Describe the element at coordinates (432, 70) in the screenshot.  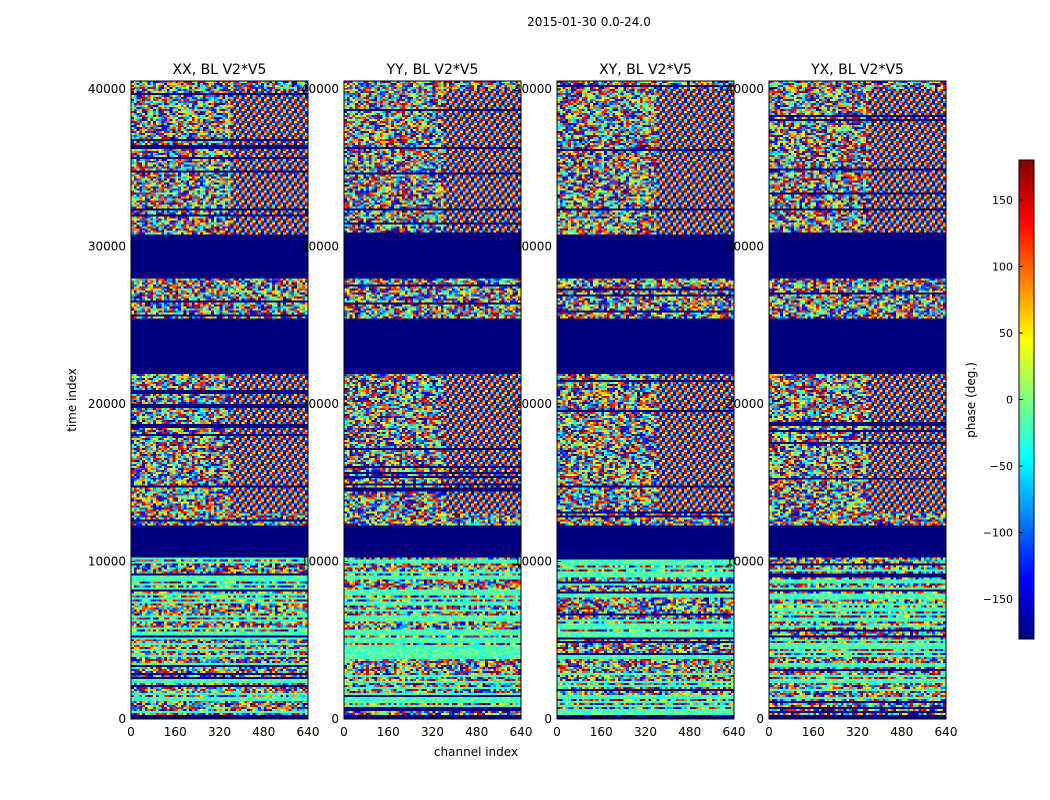
I see `panel-title: YY, BL V2*V5` at that location.